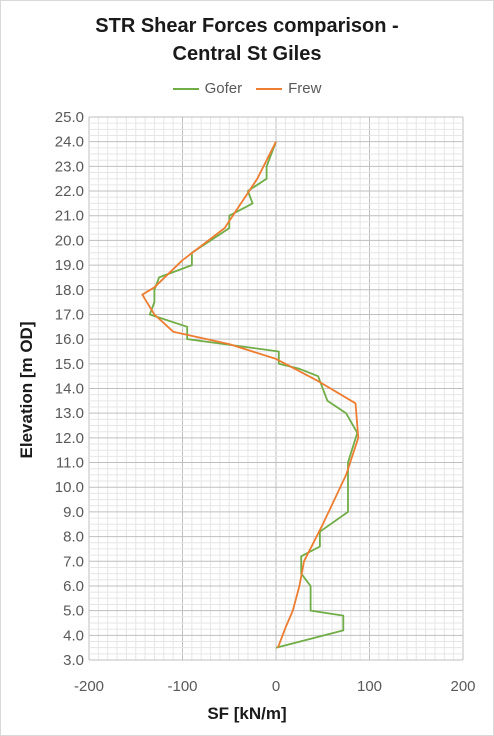 This screenshot has width=494, height=736. Describe the element at coordinates (73, 660) in the screenshot. I see `y-tick-label: 3.0` at that location.